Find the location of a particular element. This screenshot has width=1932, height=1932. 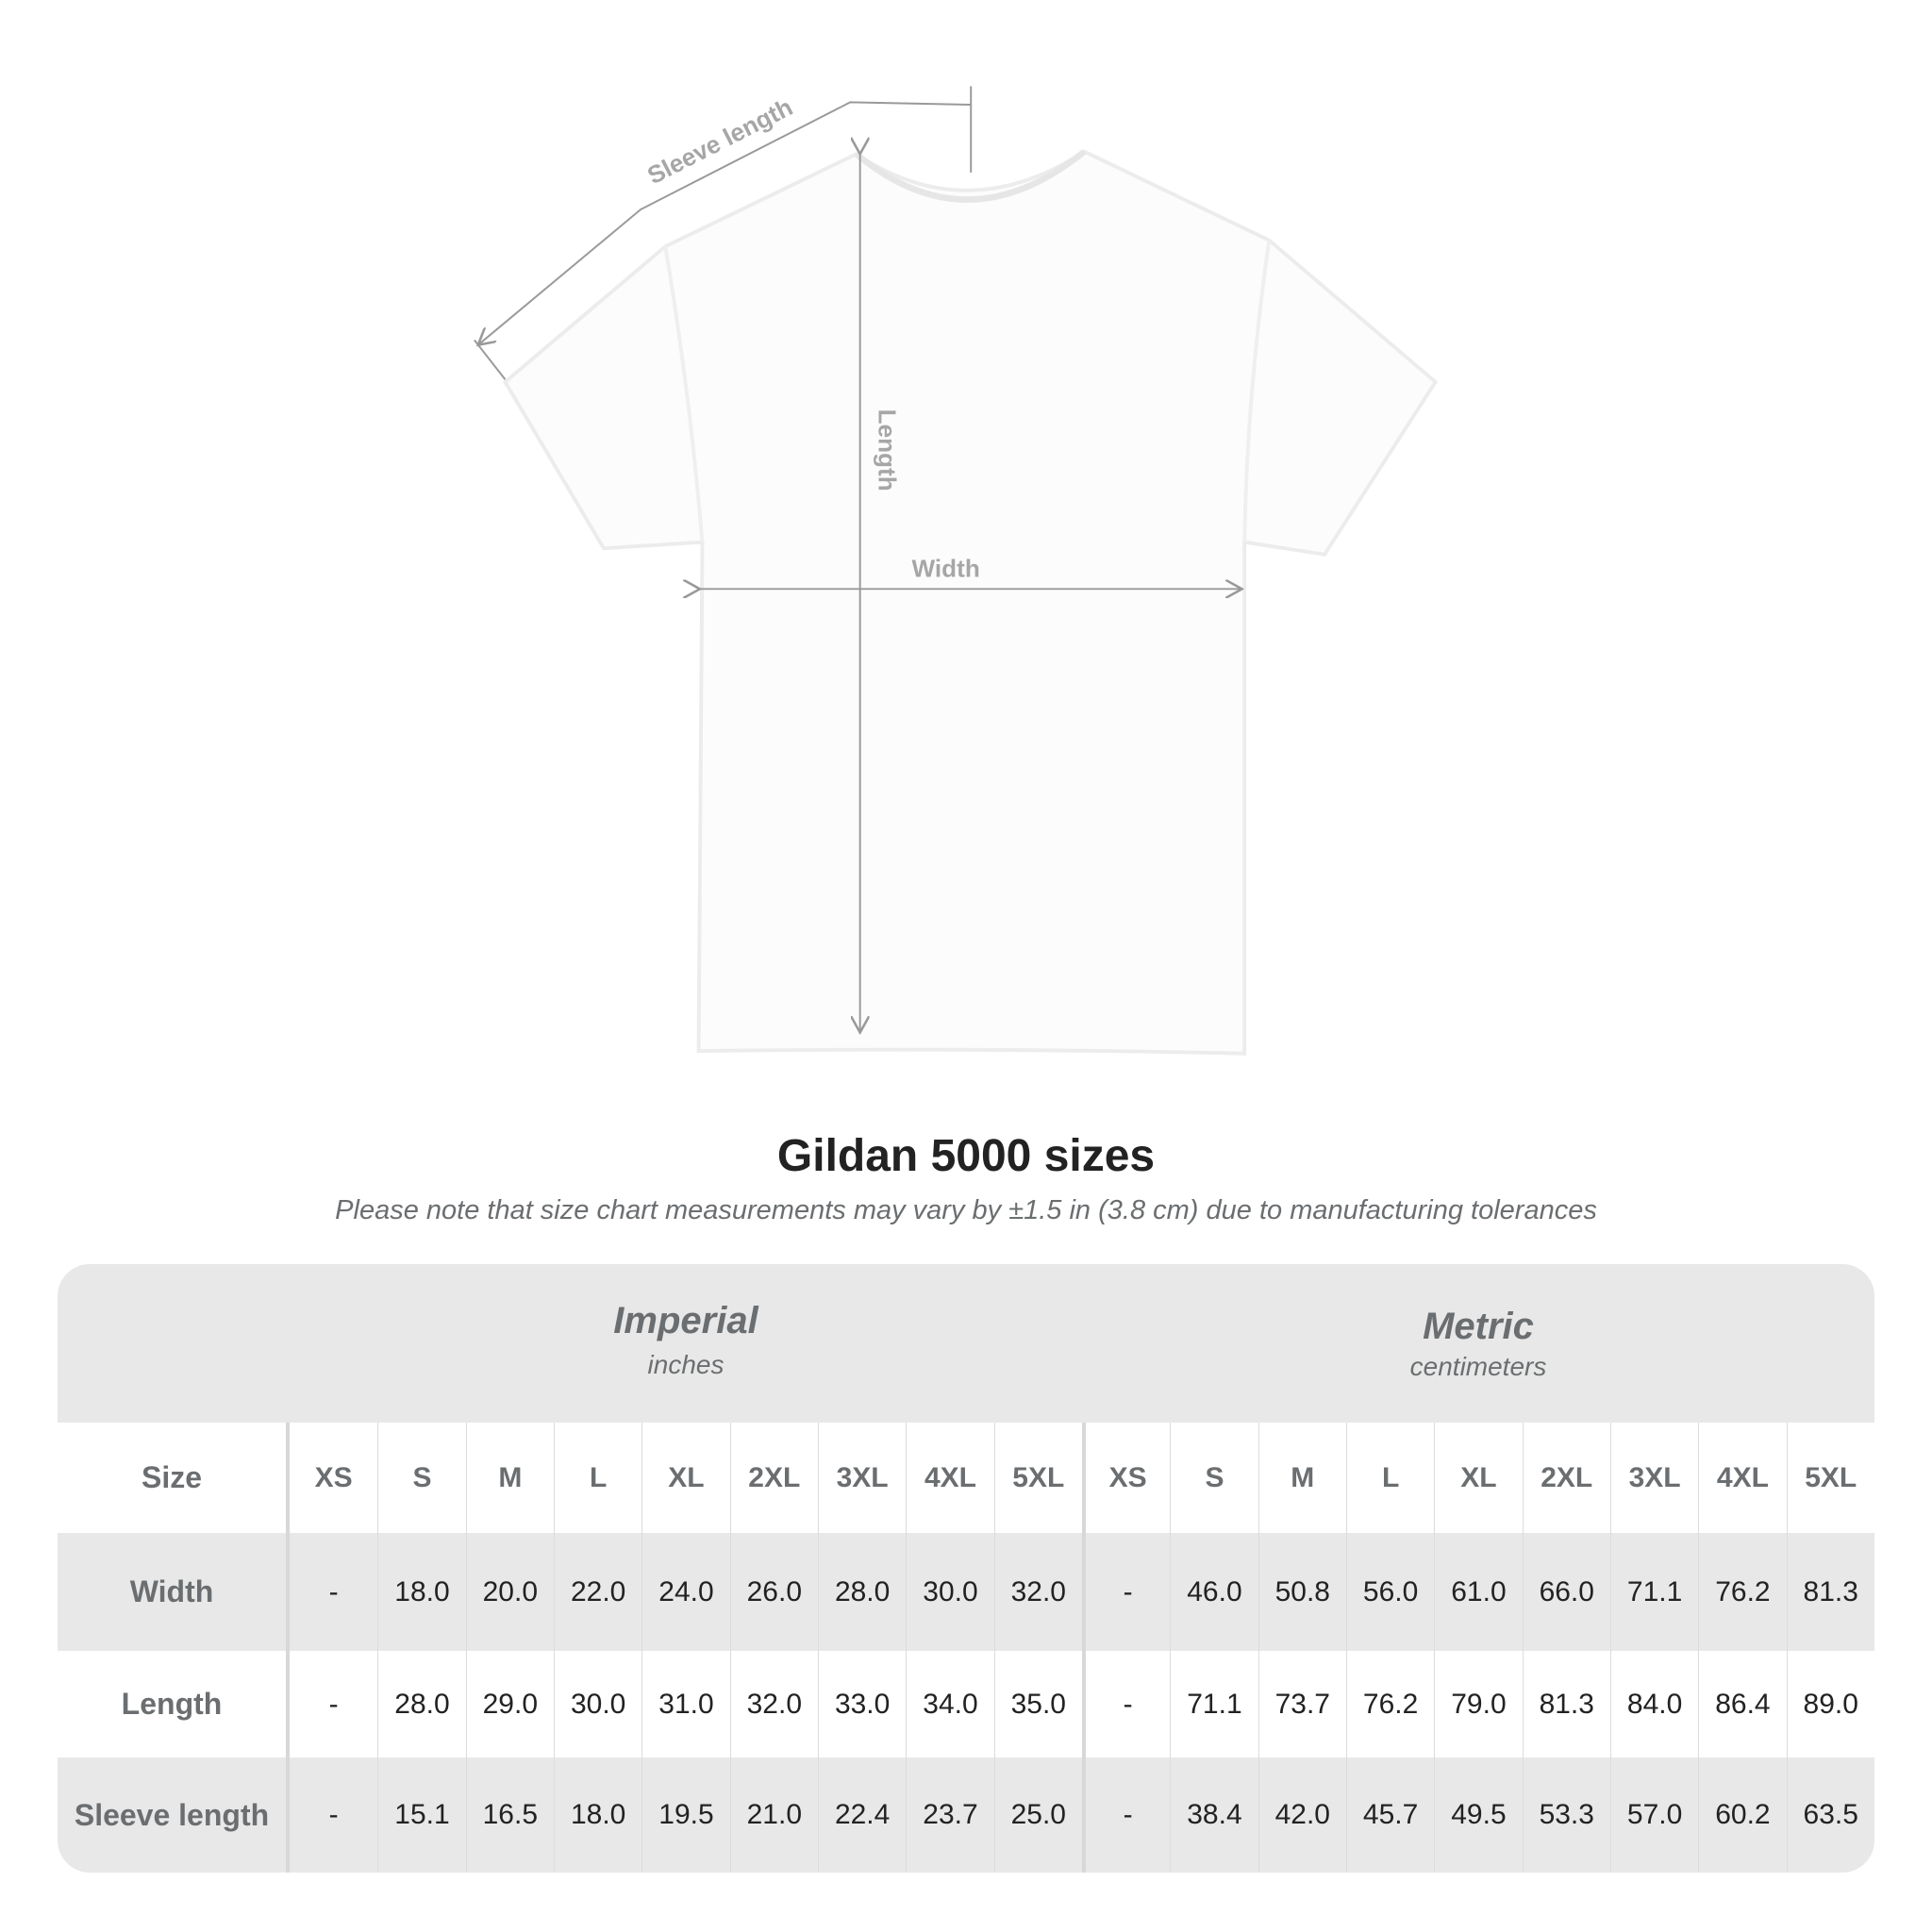

imperial-size-l: L is located at coordinates (597, 1478).